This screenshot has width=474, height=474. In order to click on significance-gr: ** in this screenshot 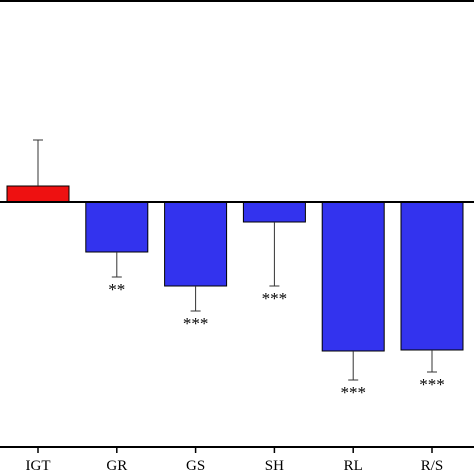, I will do `click(116, 289)`.